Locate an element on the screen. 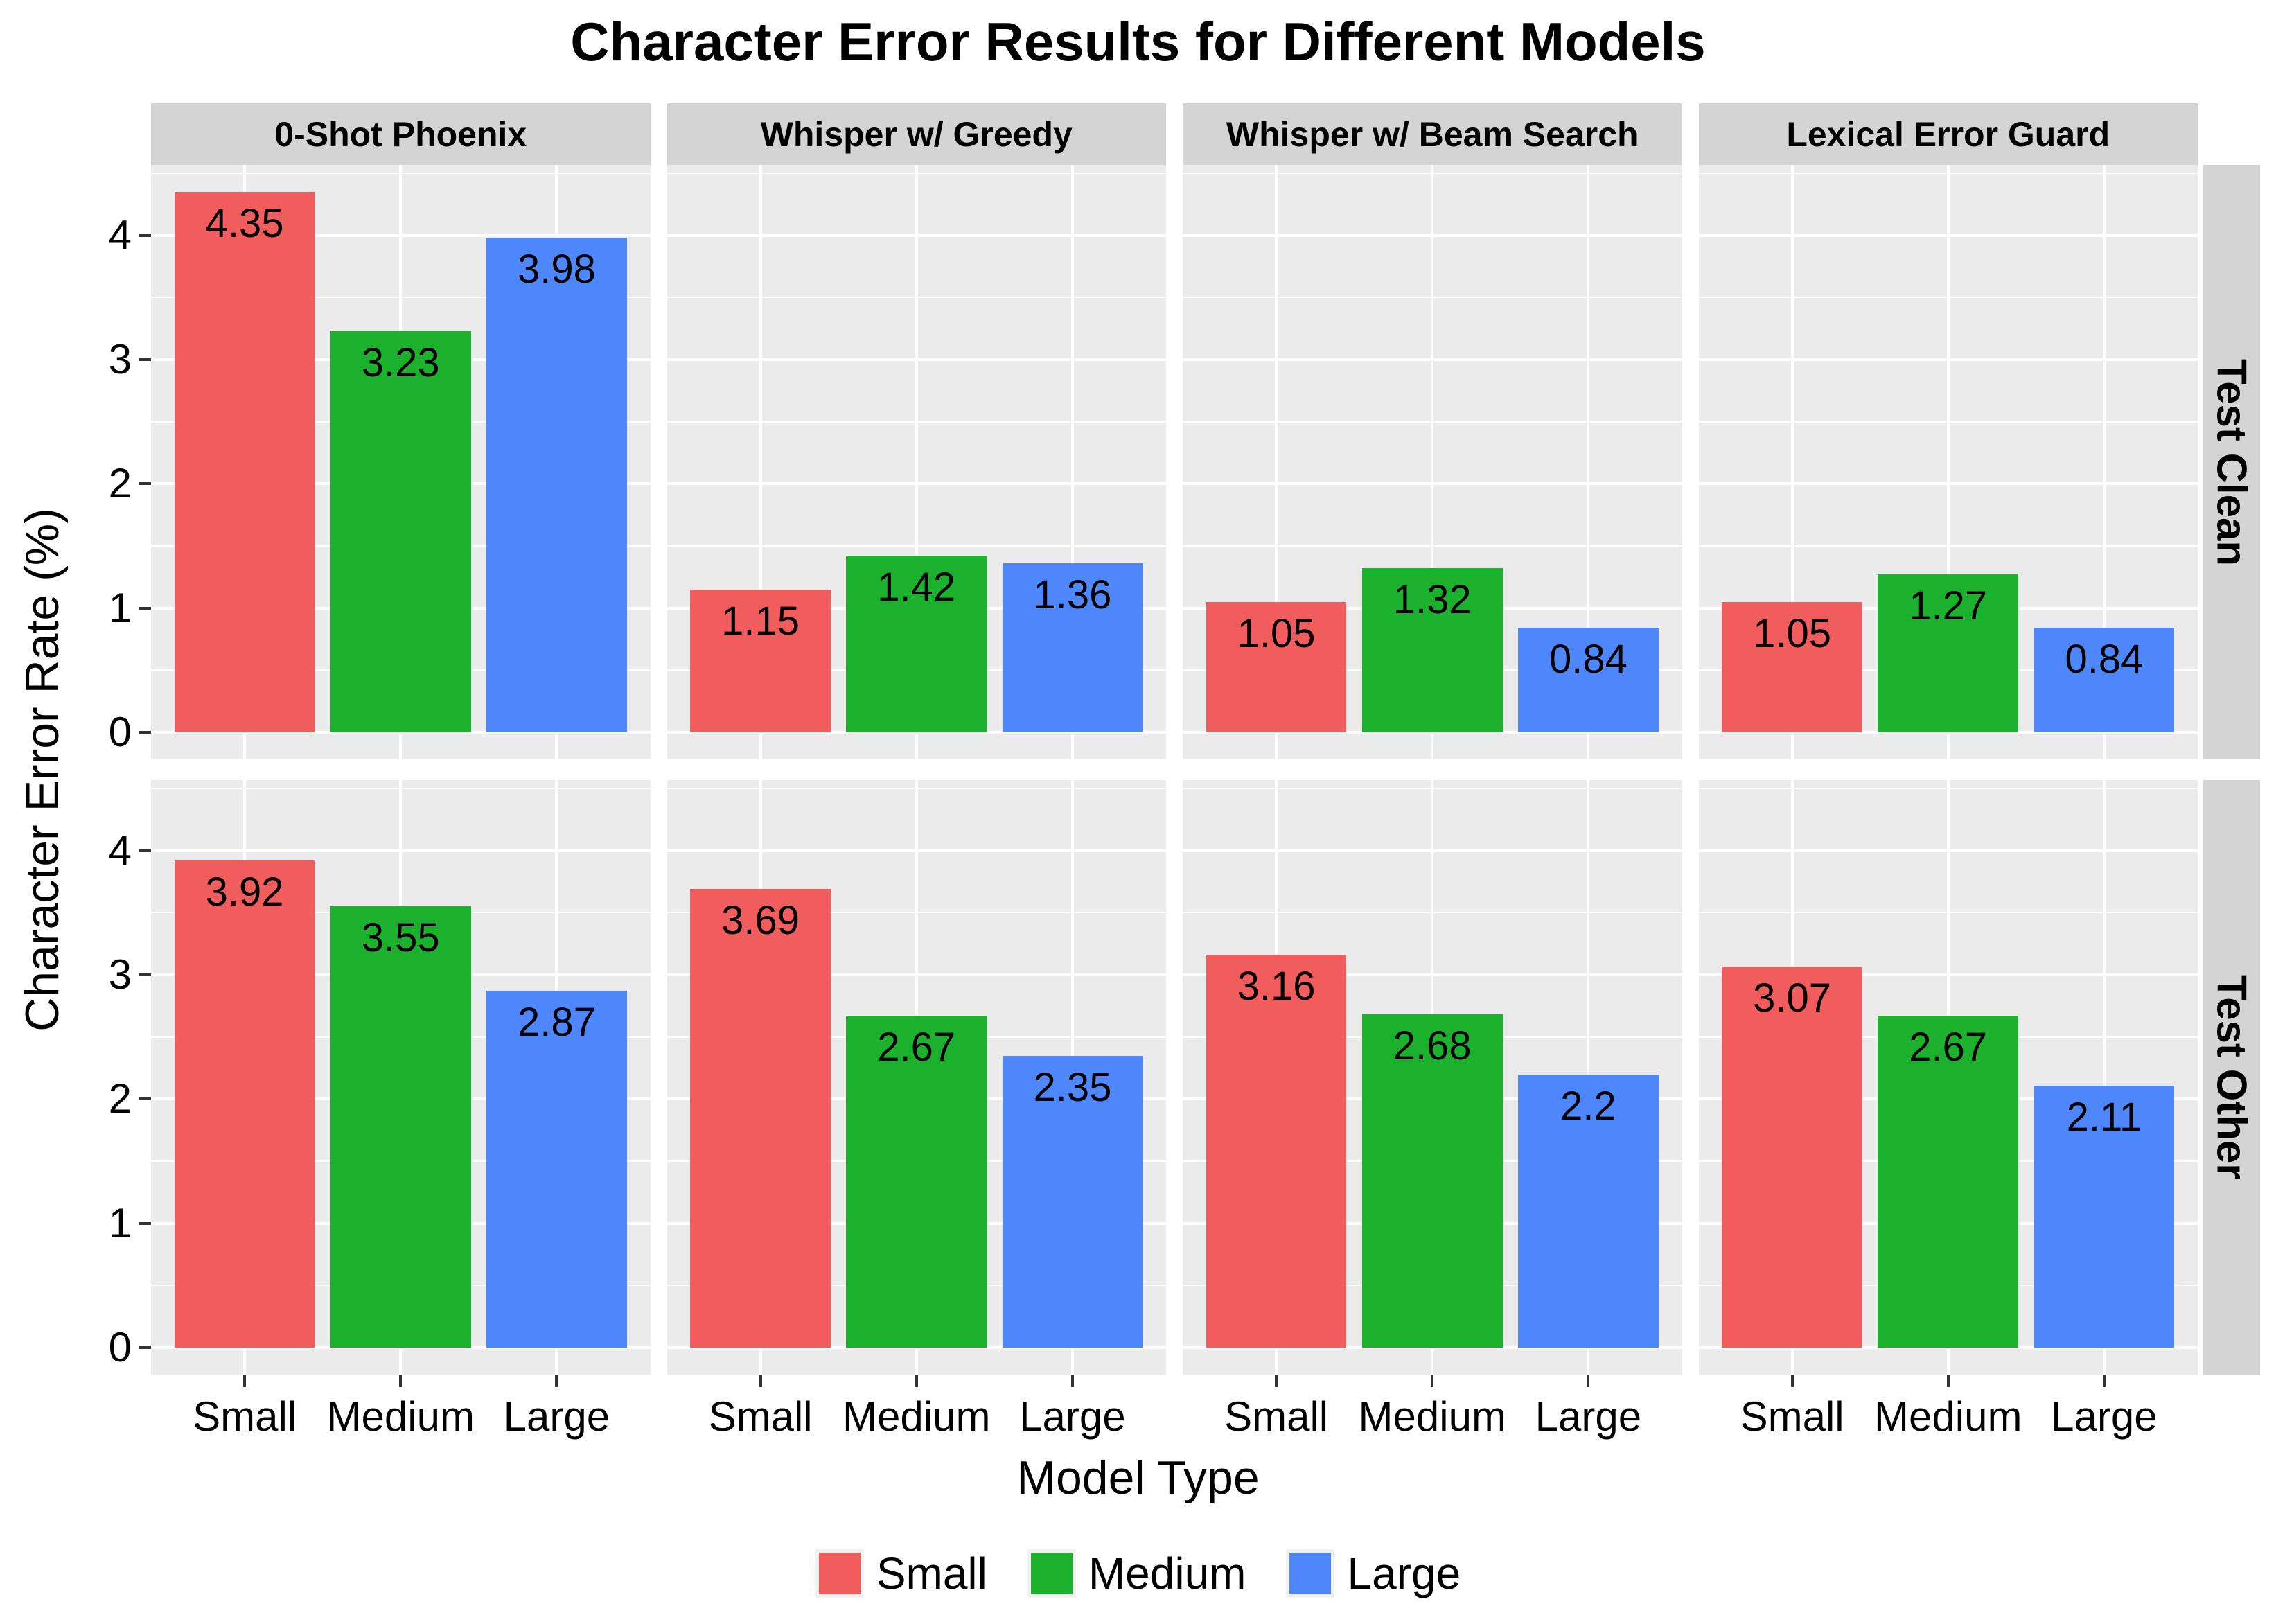 Image resolution: width=2276 pixels, height=1624 pixels. bar-value-label: 1.27 is located at coordinates (1948, 606).